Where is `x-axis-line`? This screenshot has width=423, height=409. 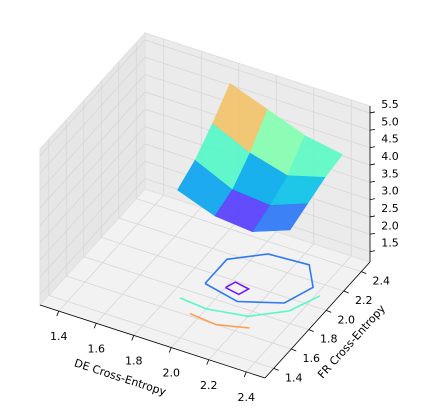 x-axis-line is located at coordinates (152, 341).